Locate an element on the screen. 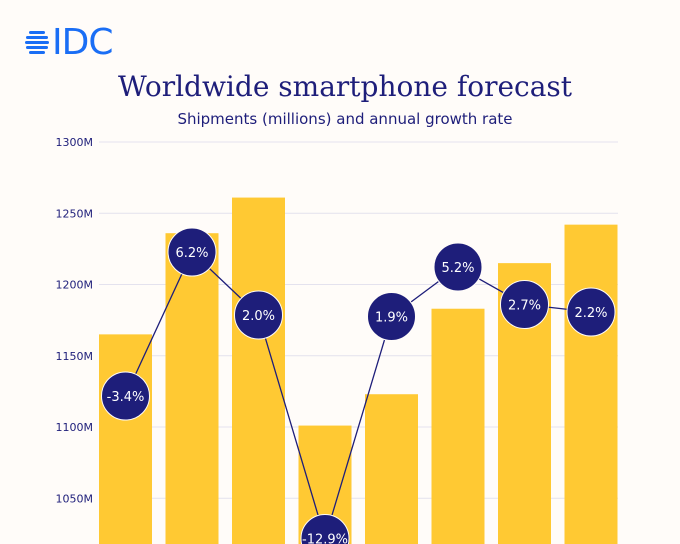 This screenshot has height=544, width=680. growth-label: 6.2% is located at coordinates (191, 253).